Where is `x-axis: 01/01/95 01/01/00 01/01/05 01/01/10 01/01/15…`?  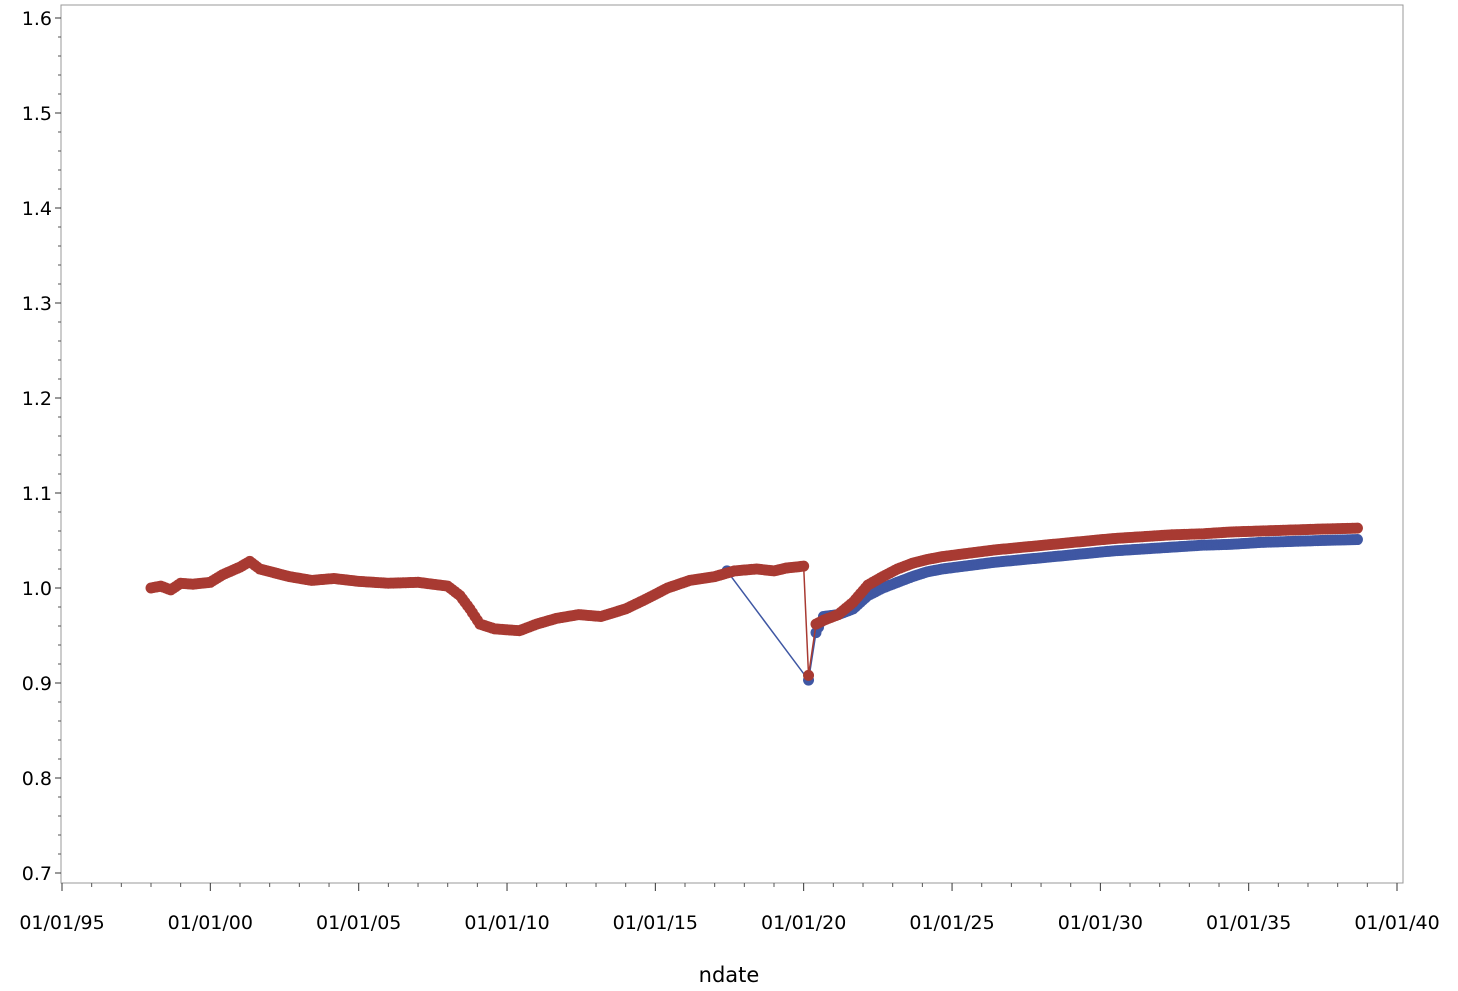
x-axis: 01/01/95 01/01/00 01/01/05 01/01/10 01/01/15… is located at coordinates (729, 908).